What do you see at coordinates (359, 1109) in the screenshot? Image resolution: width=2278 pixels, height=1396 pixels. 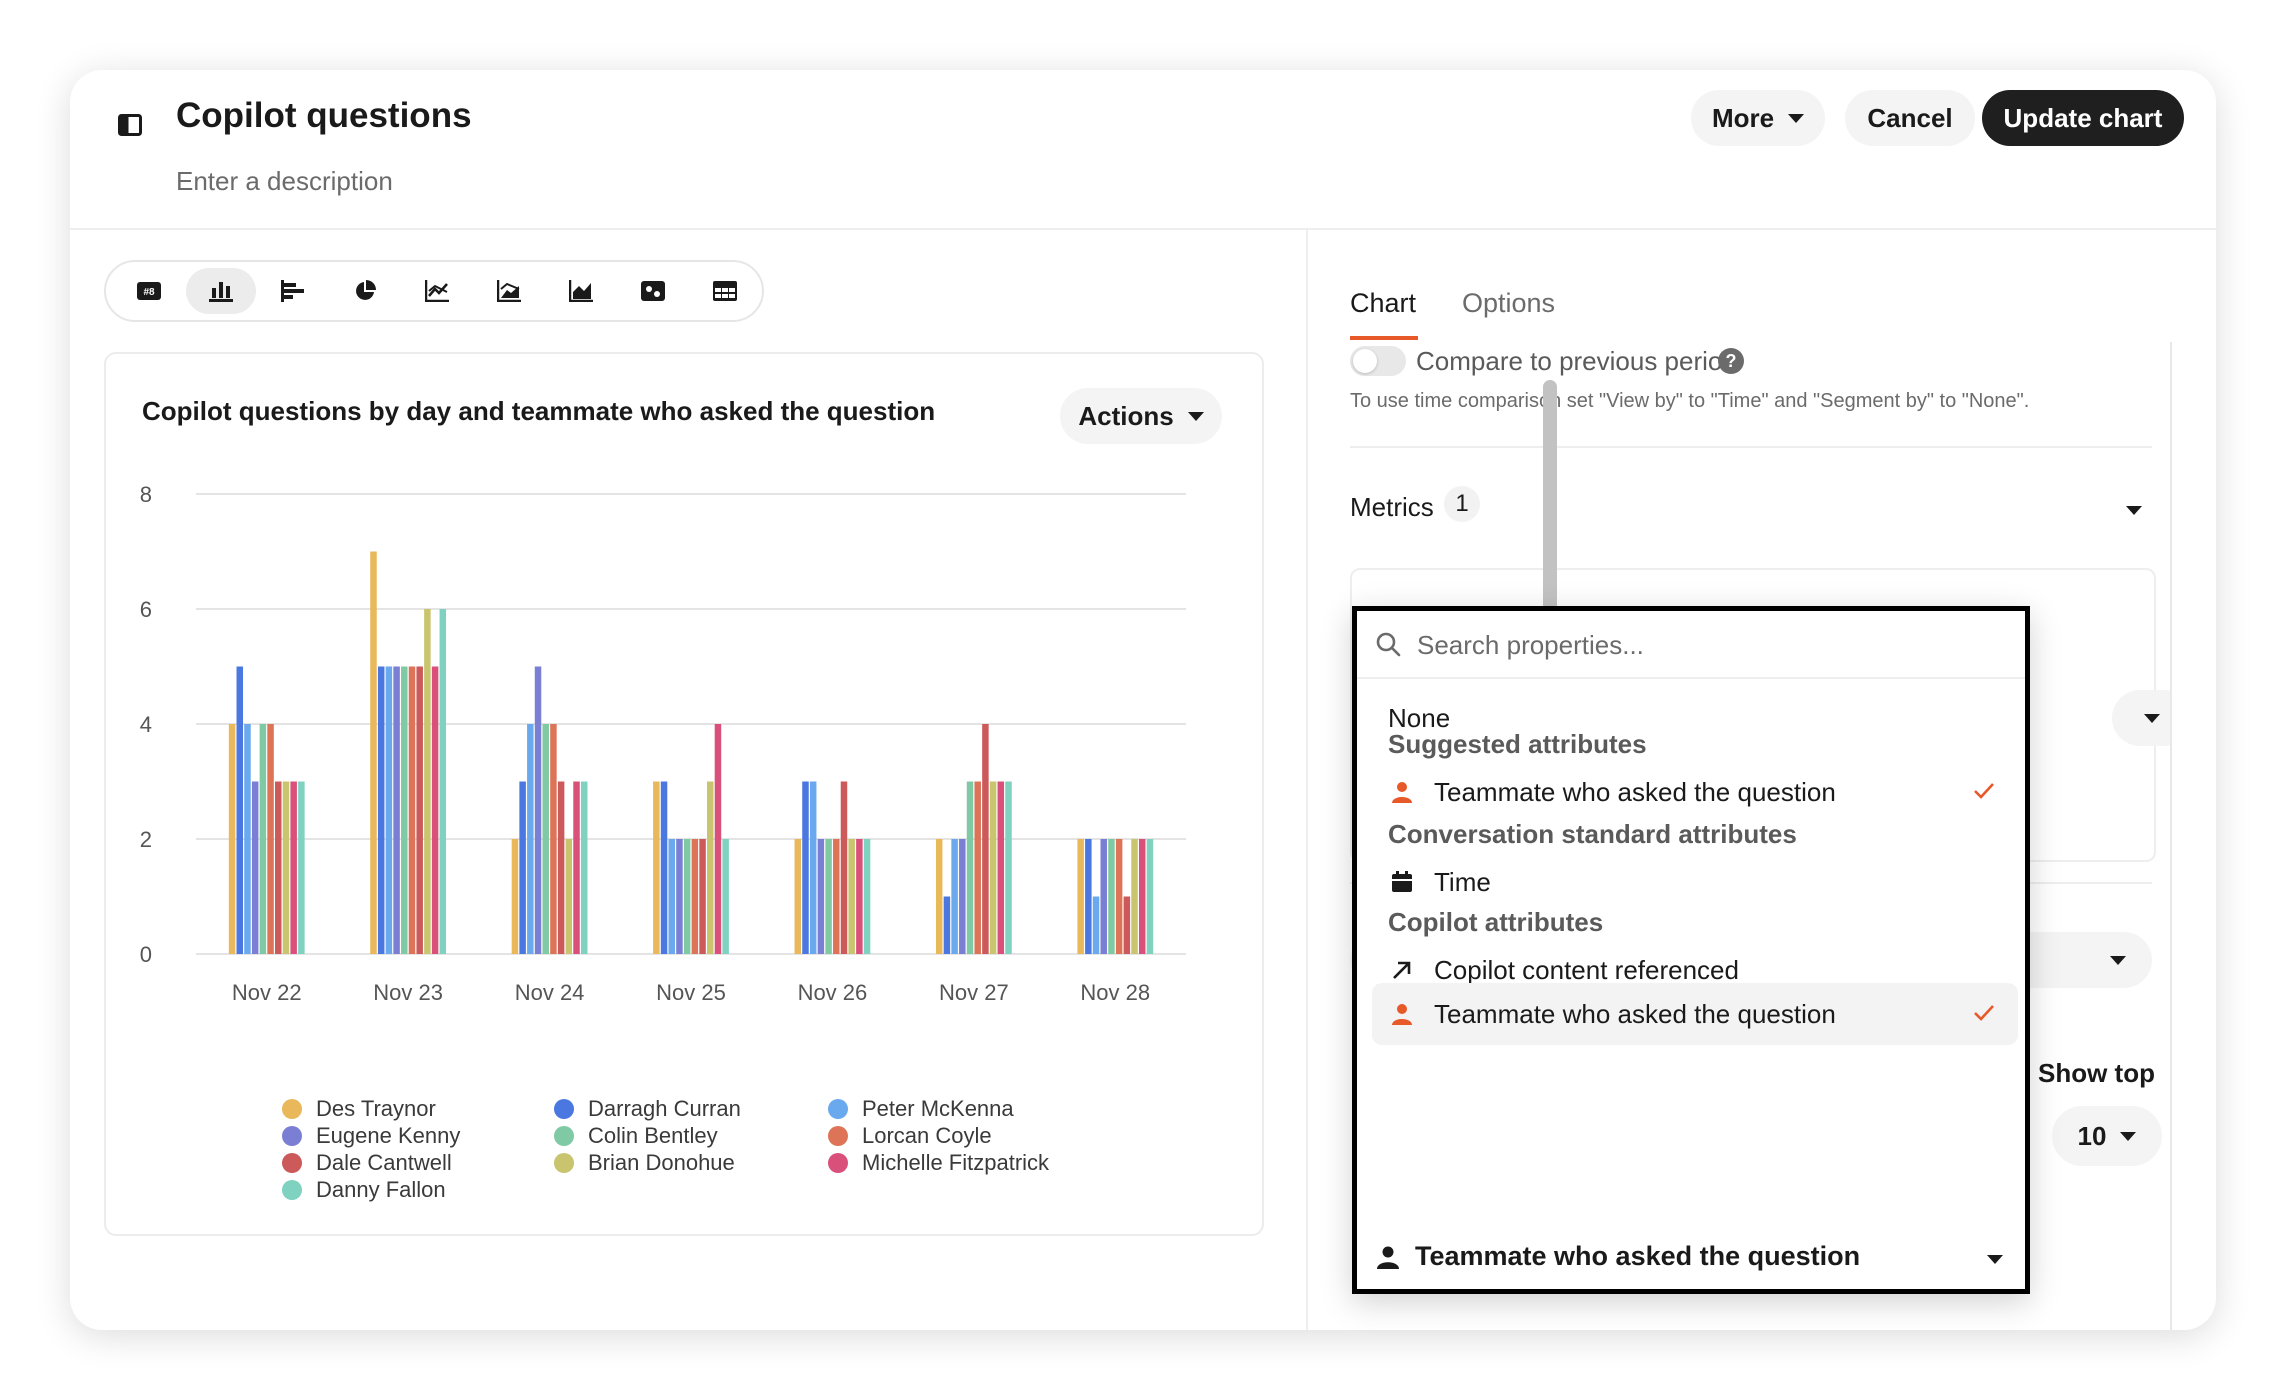 I see `legend-item: Des Traynor` at bounding box center [359, 1109].